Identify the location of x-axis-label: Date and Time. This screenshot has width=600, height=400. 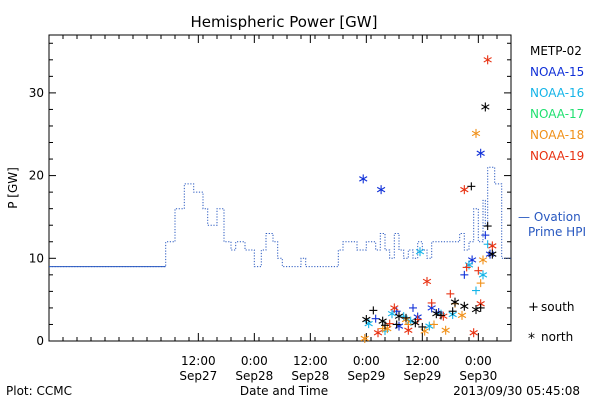
(284, 391).